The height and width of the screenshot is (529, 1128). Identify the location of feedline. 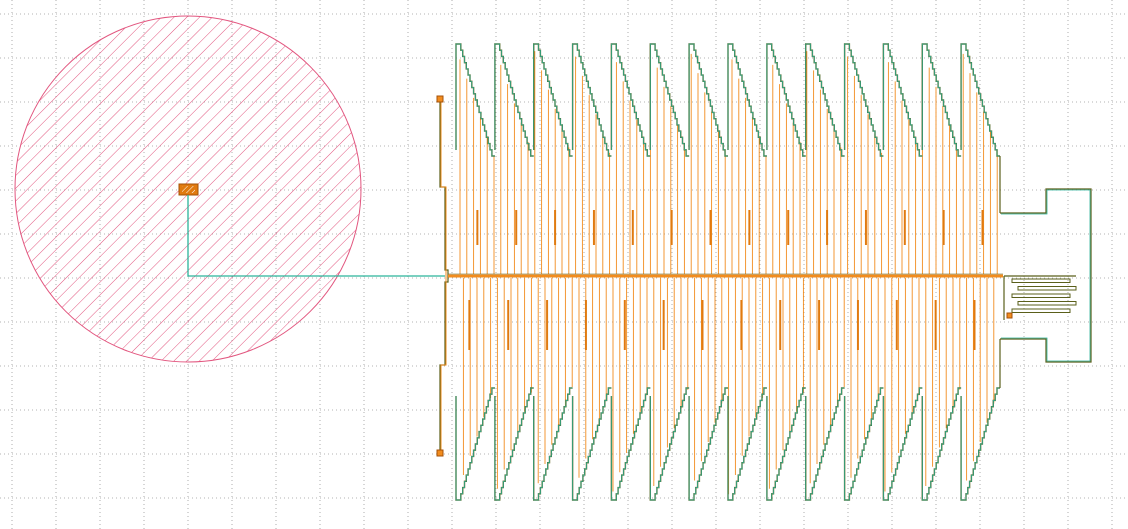
(316, 236).